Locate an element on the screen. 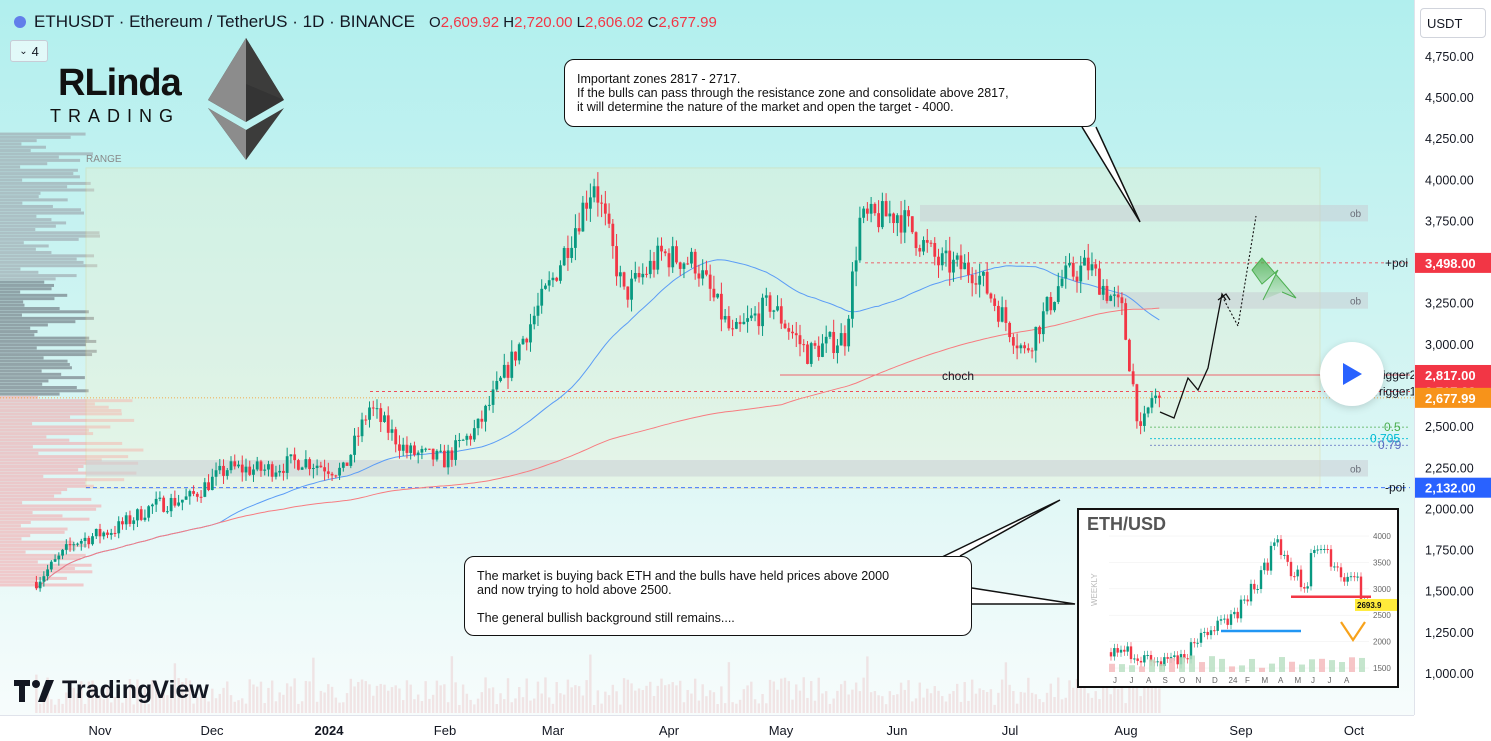 The height and width of the screenshot is (741, 1491). price-tick-label: 1,500.00 is located at coordinates (1449, 592).